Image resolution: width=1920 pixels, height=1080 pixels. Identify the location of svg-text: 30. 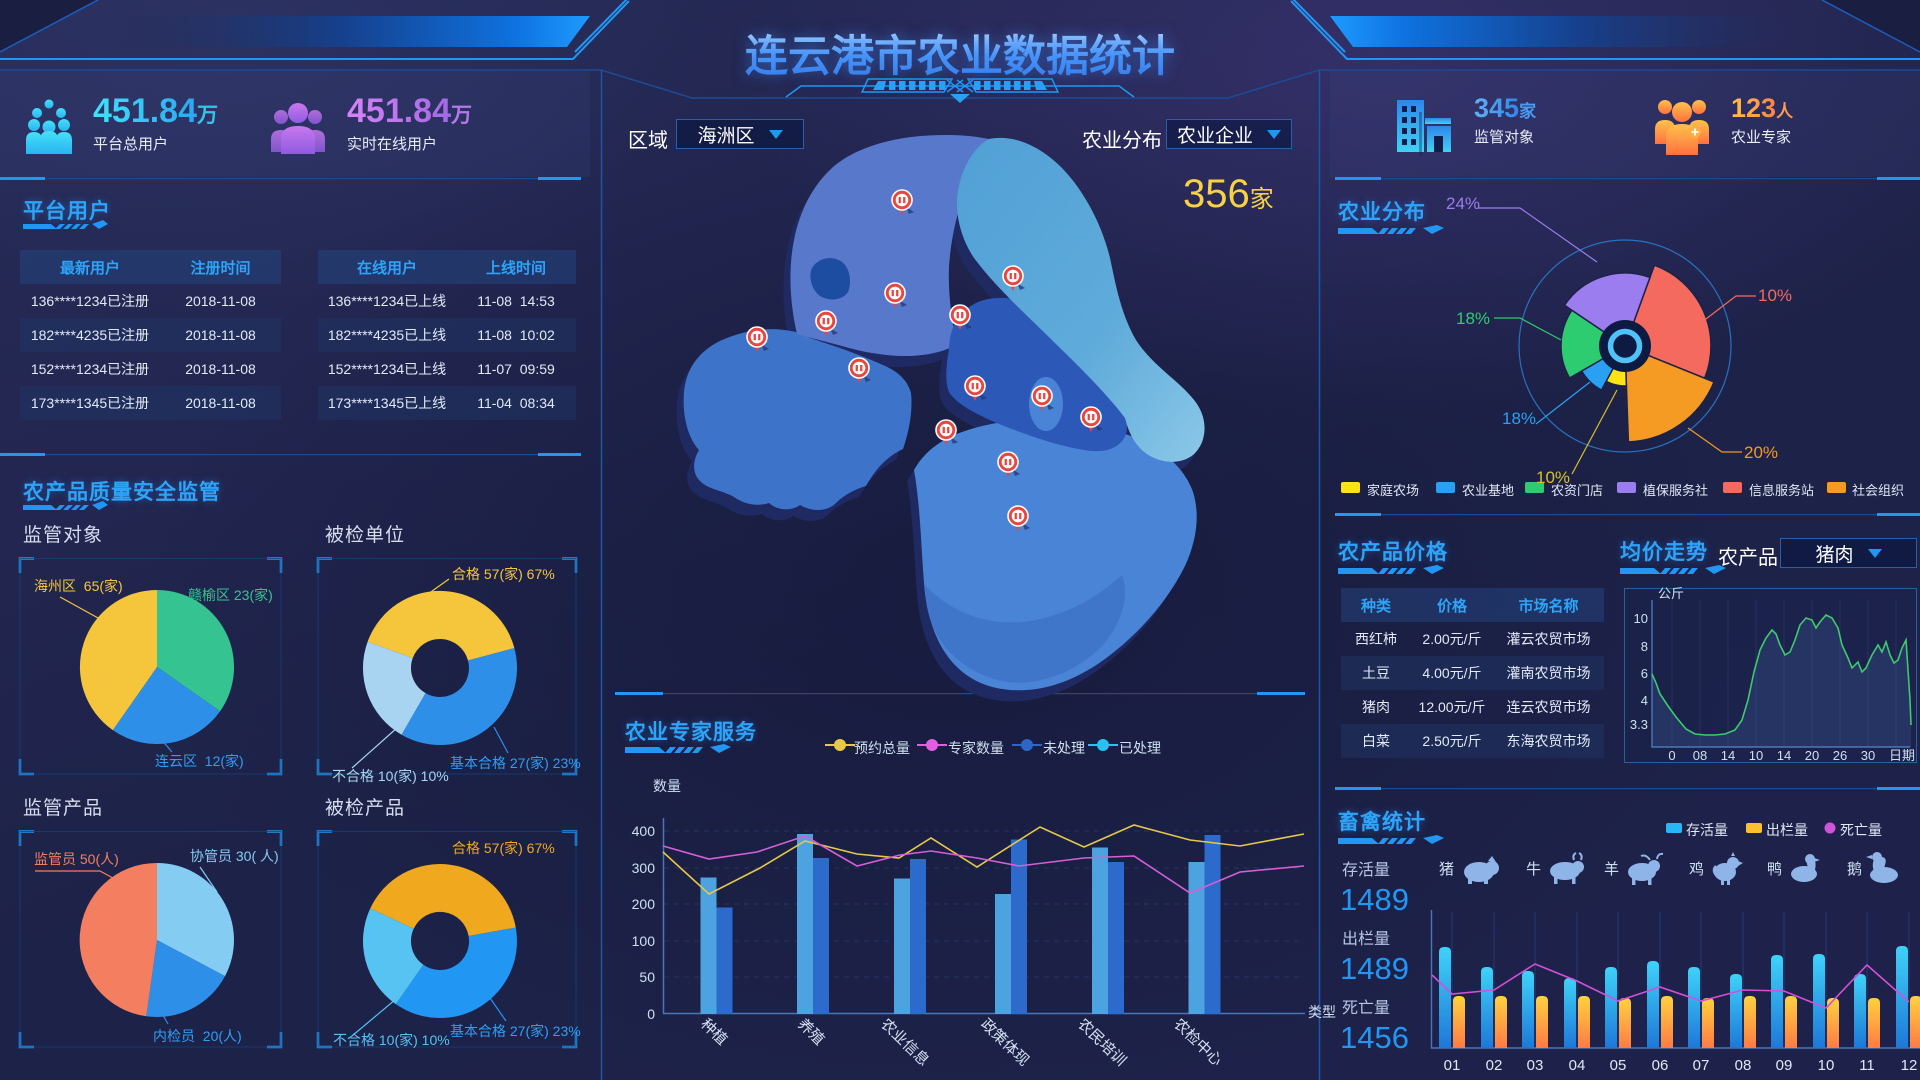
(1868, 755).